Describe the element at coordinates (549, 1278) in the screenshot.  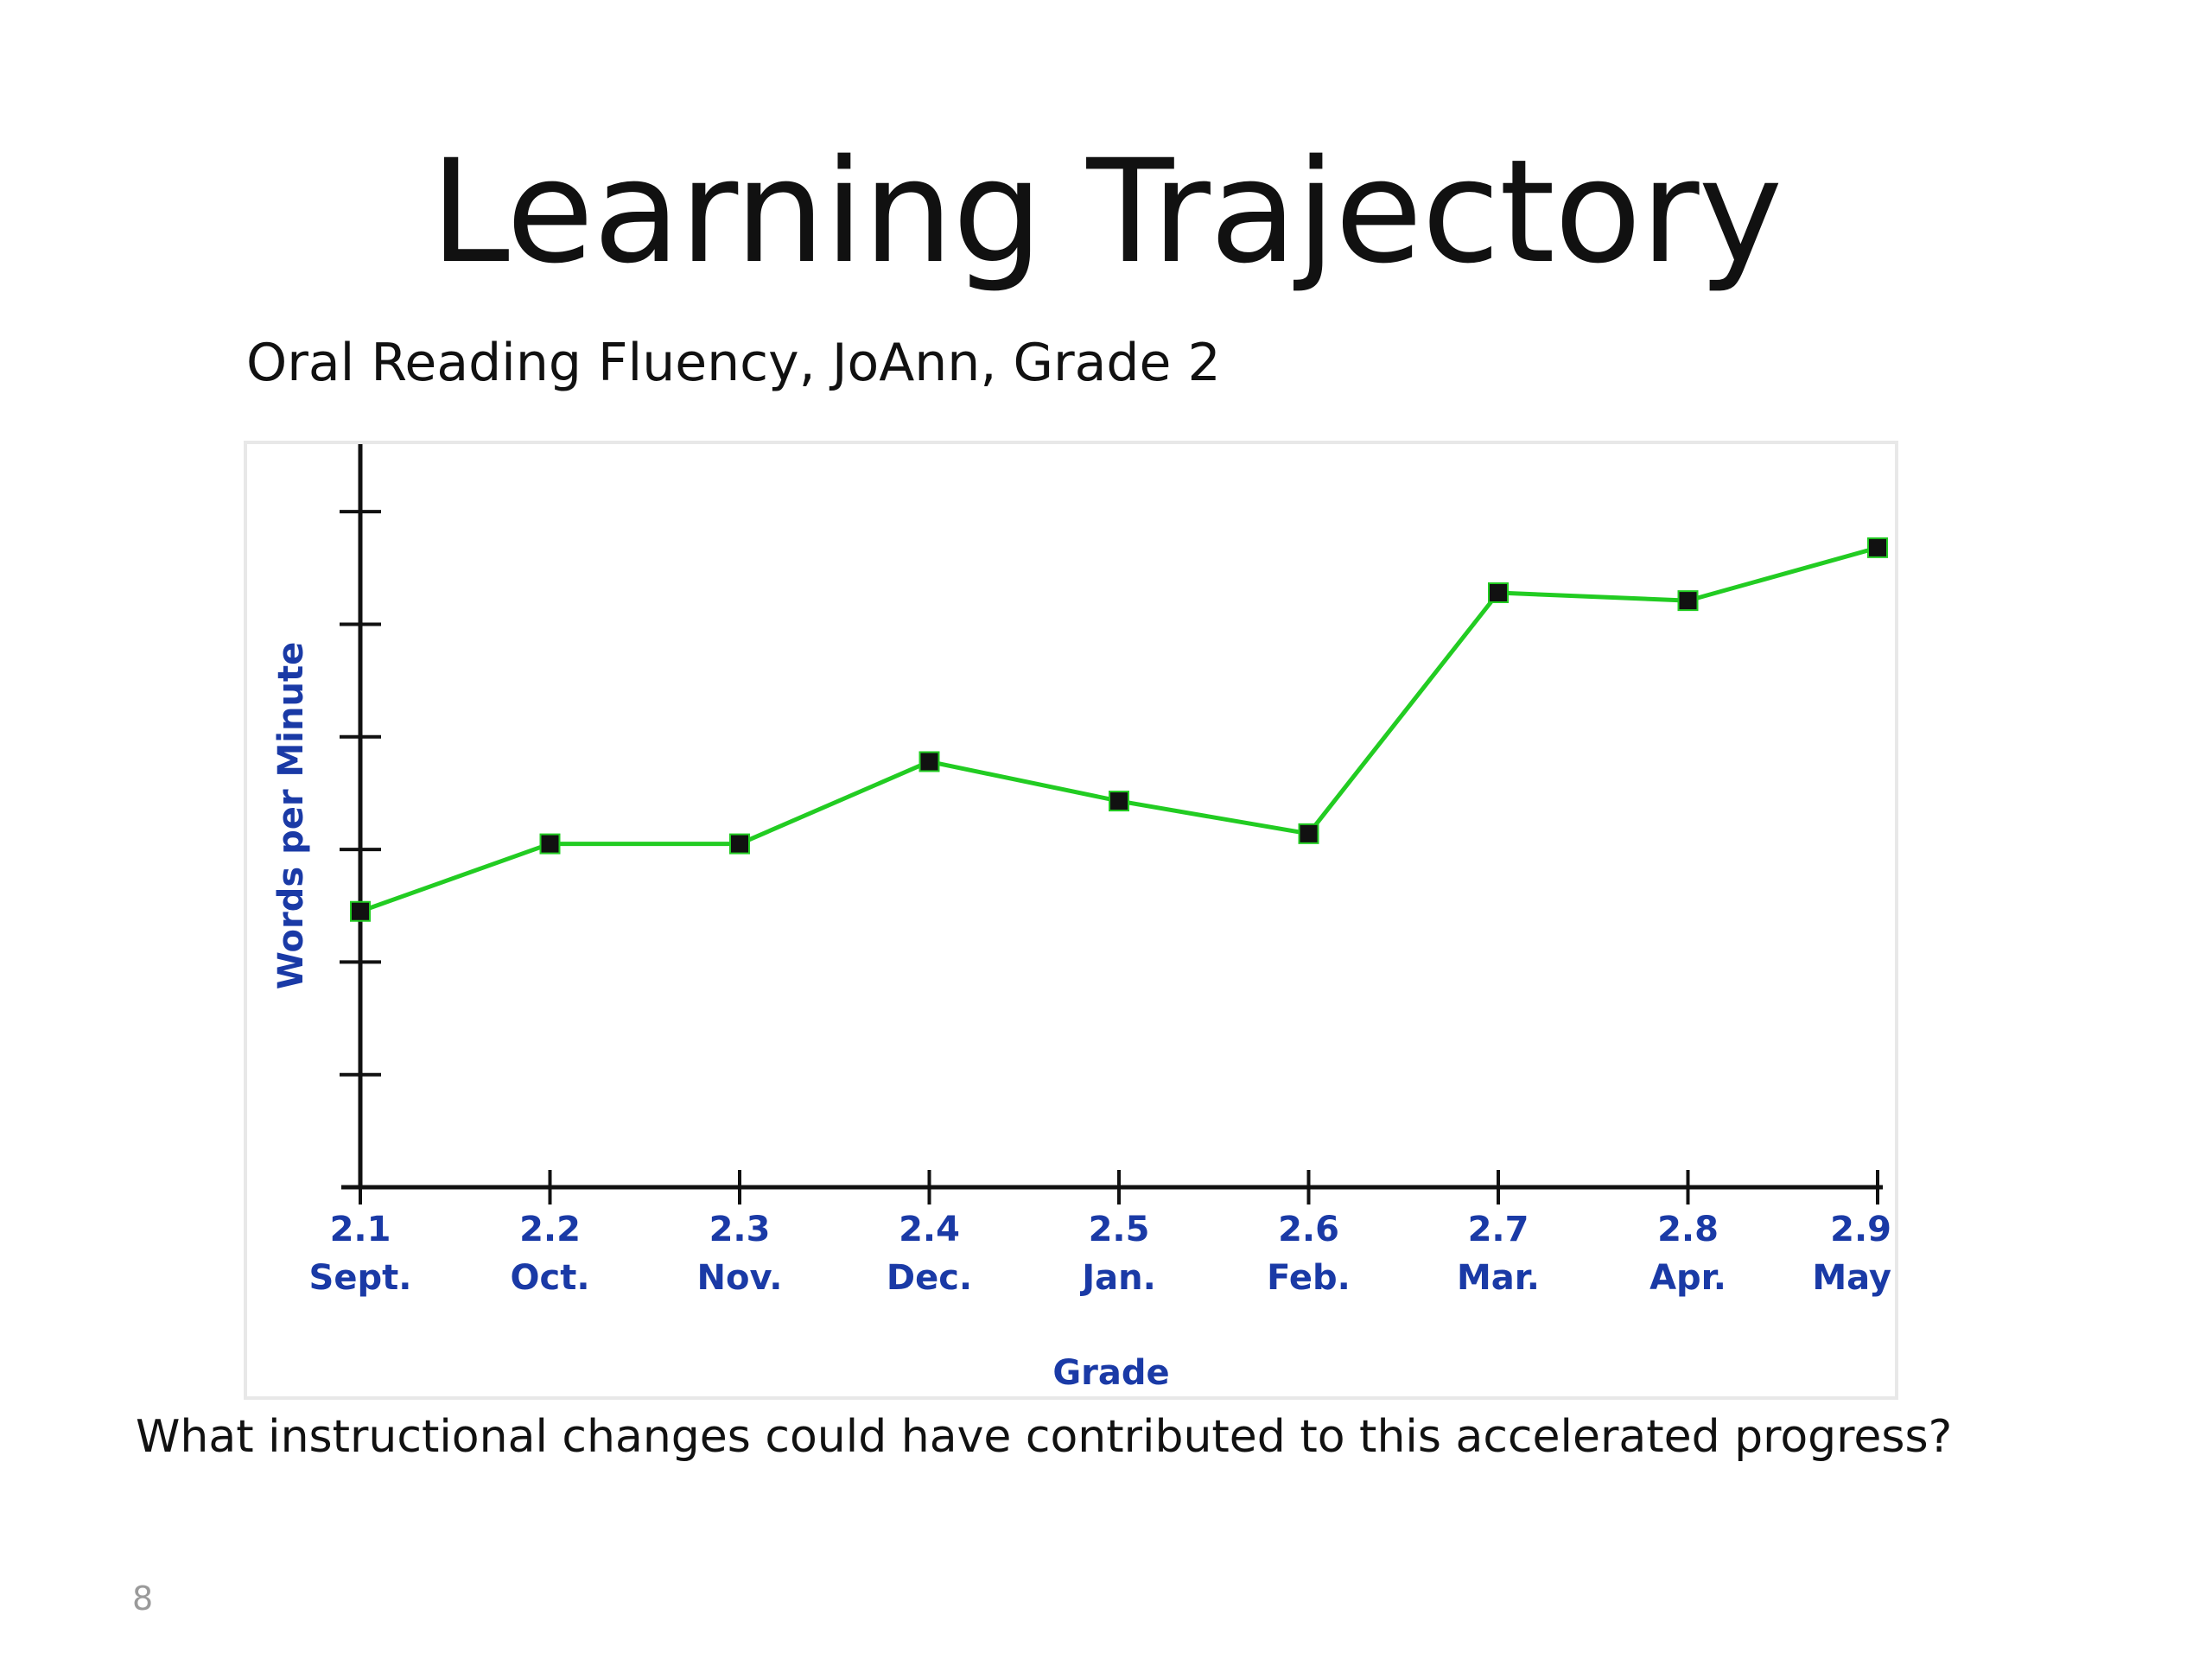
I see `x-tick-label-month: Oct.` at that location.